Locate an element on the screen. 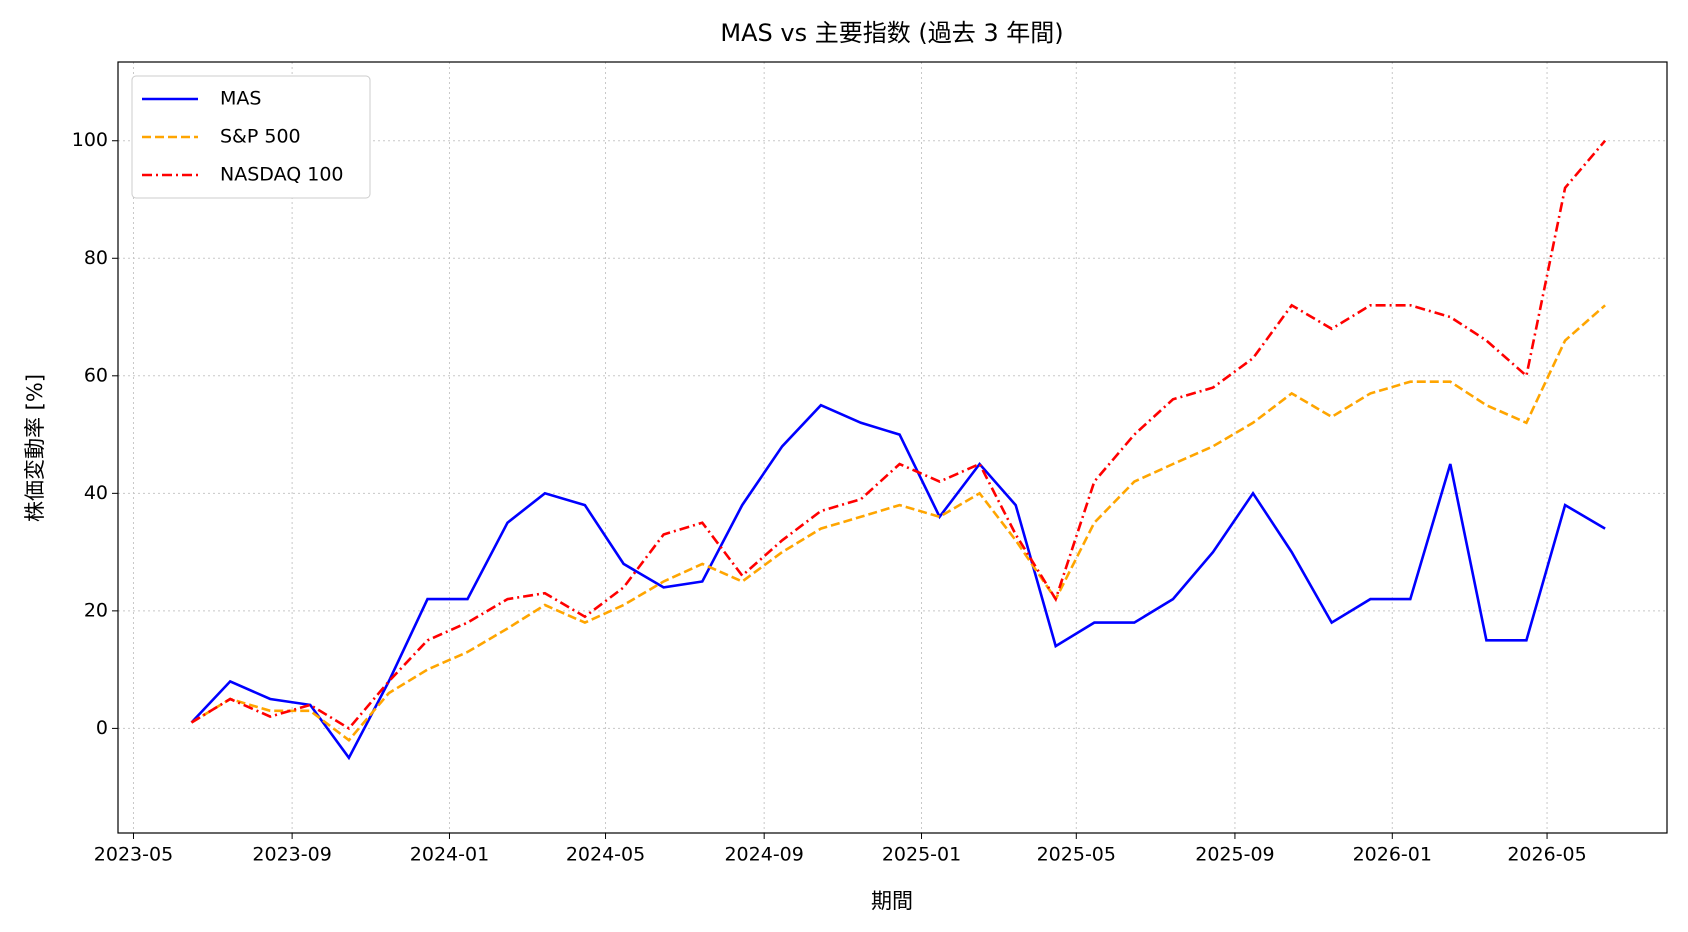 The image size is (1688, 932). y-tick-label: 20 is located at coordinates (96, 610).